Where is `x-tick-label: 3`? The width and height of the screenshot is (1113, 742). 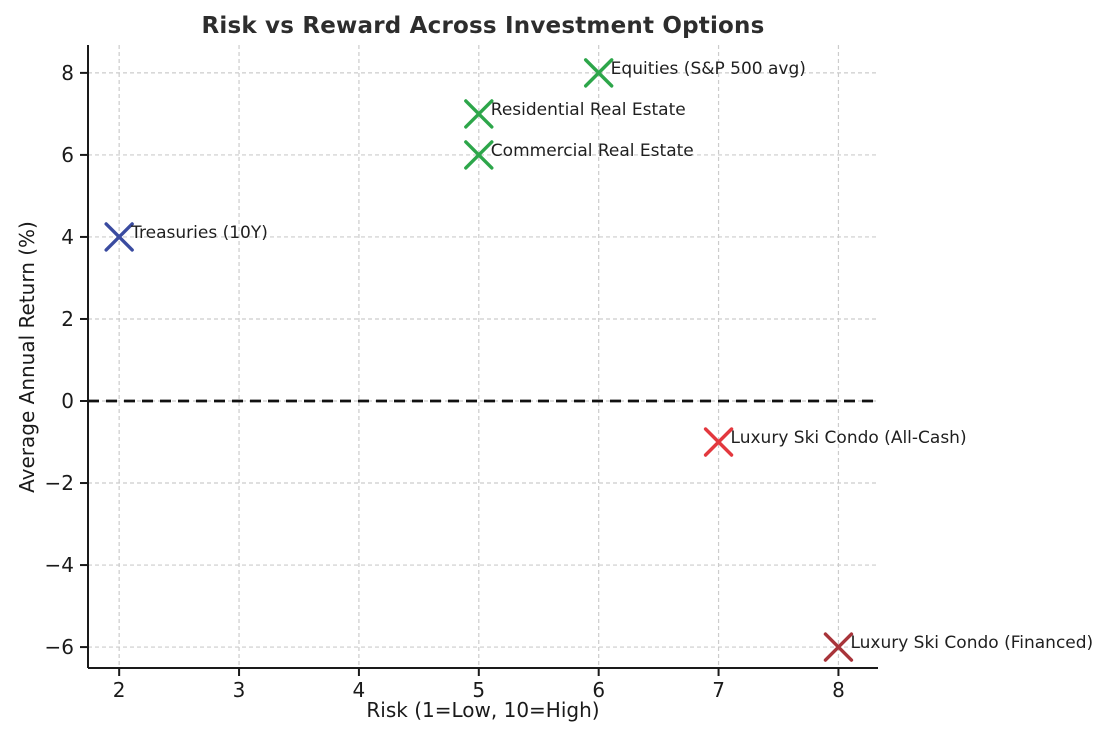
x-tick-label: 3 is located at coordinates (239, 690).